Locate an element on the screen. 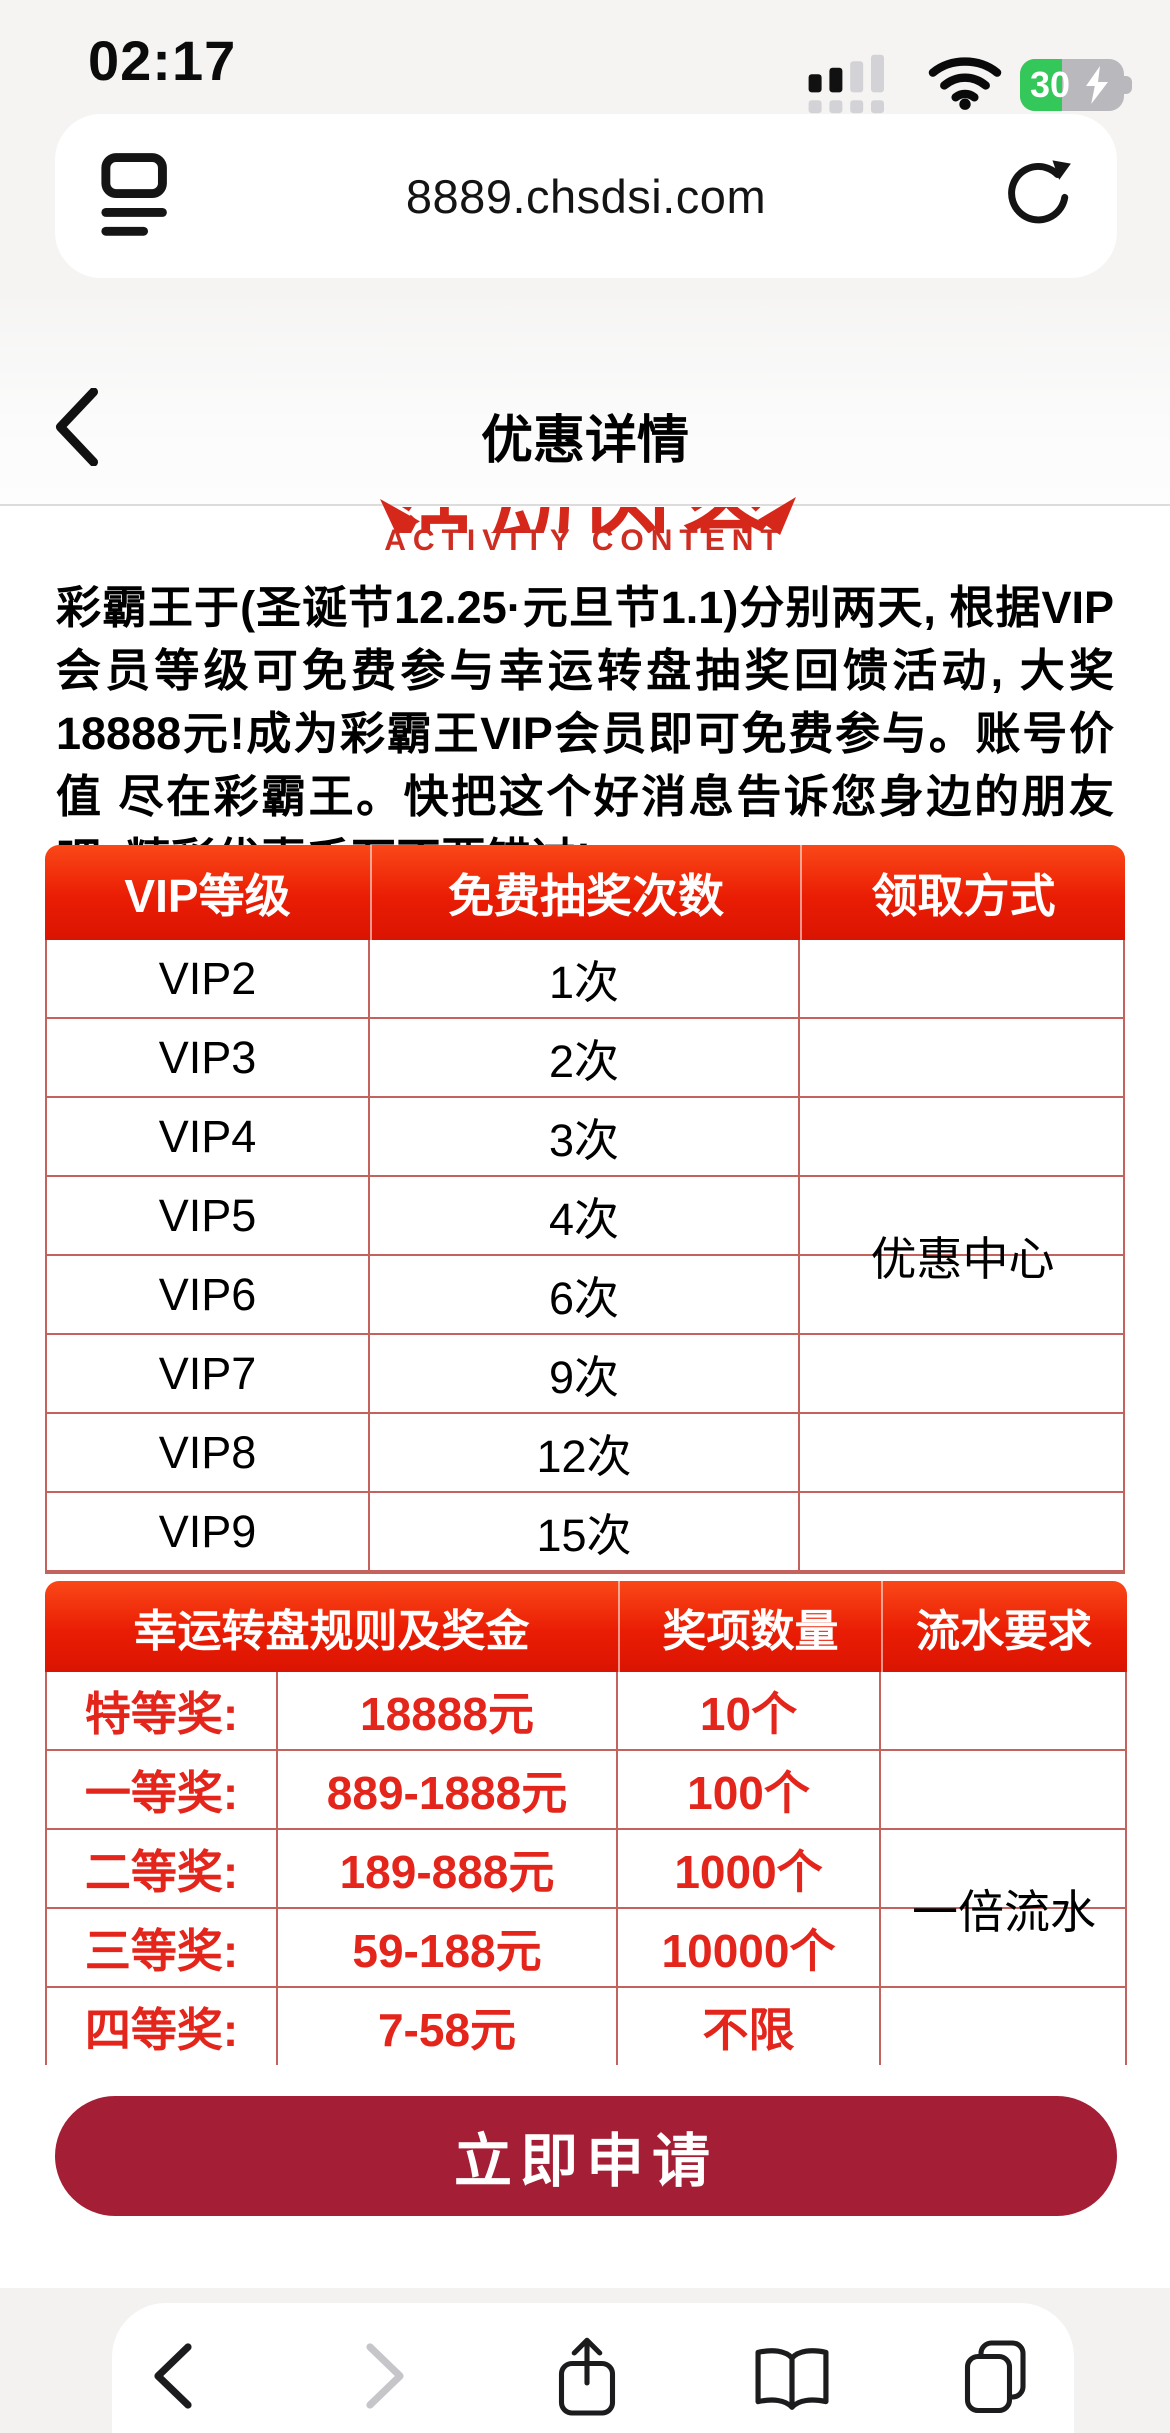 The image size is (1170, 2433). toolbar-bookmarks-icon is located at coordinates (792, 2381).